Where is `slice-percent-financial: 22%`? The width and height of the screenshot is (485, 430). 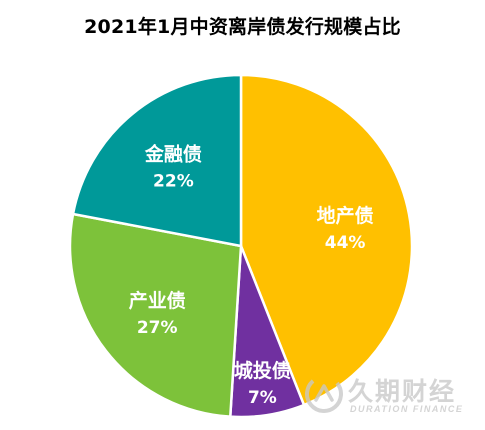
slice-percent-financial: 22% is located at coordinates (173, 181).